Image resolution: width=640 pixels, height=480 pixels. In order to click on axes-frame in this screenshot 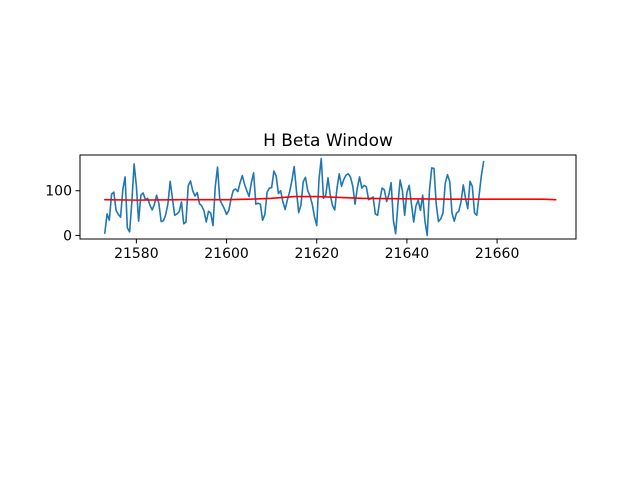, I will do `click(328, 197)`.